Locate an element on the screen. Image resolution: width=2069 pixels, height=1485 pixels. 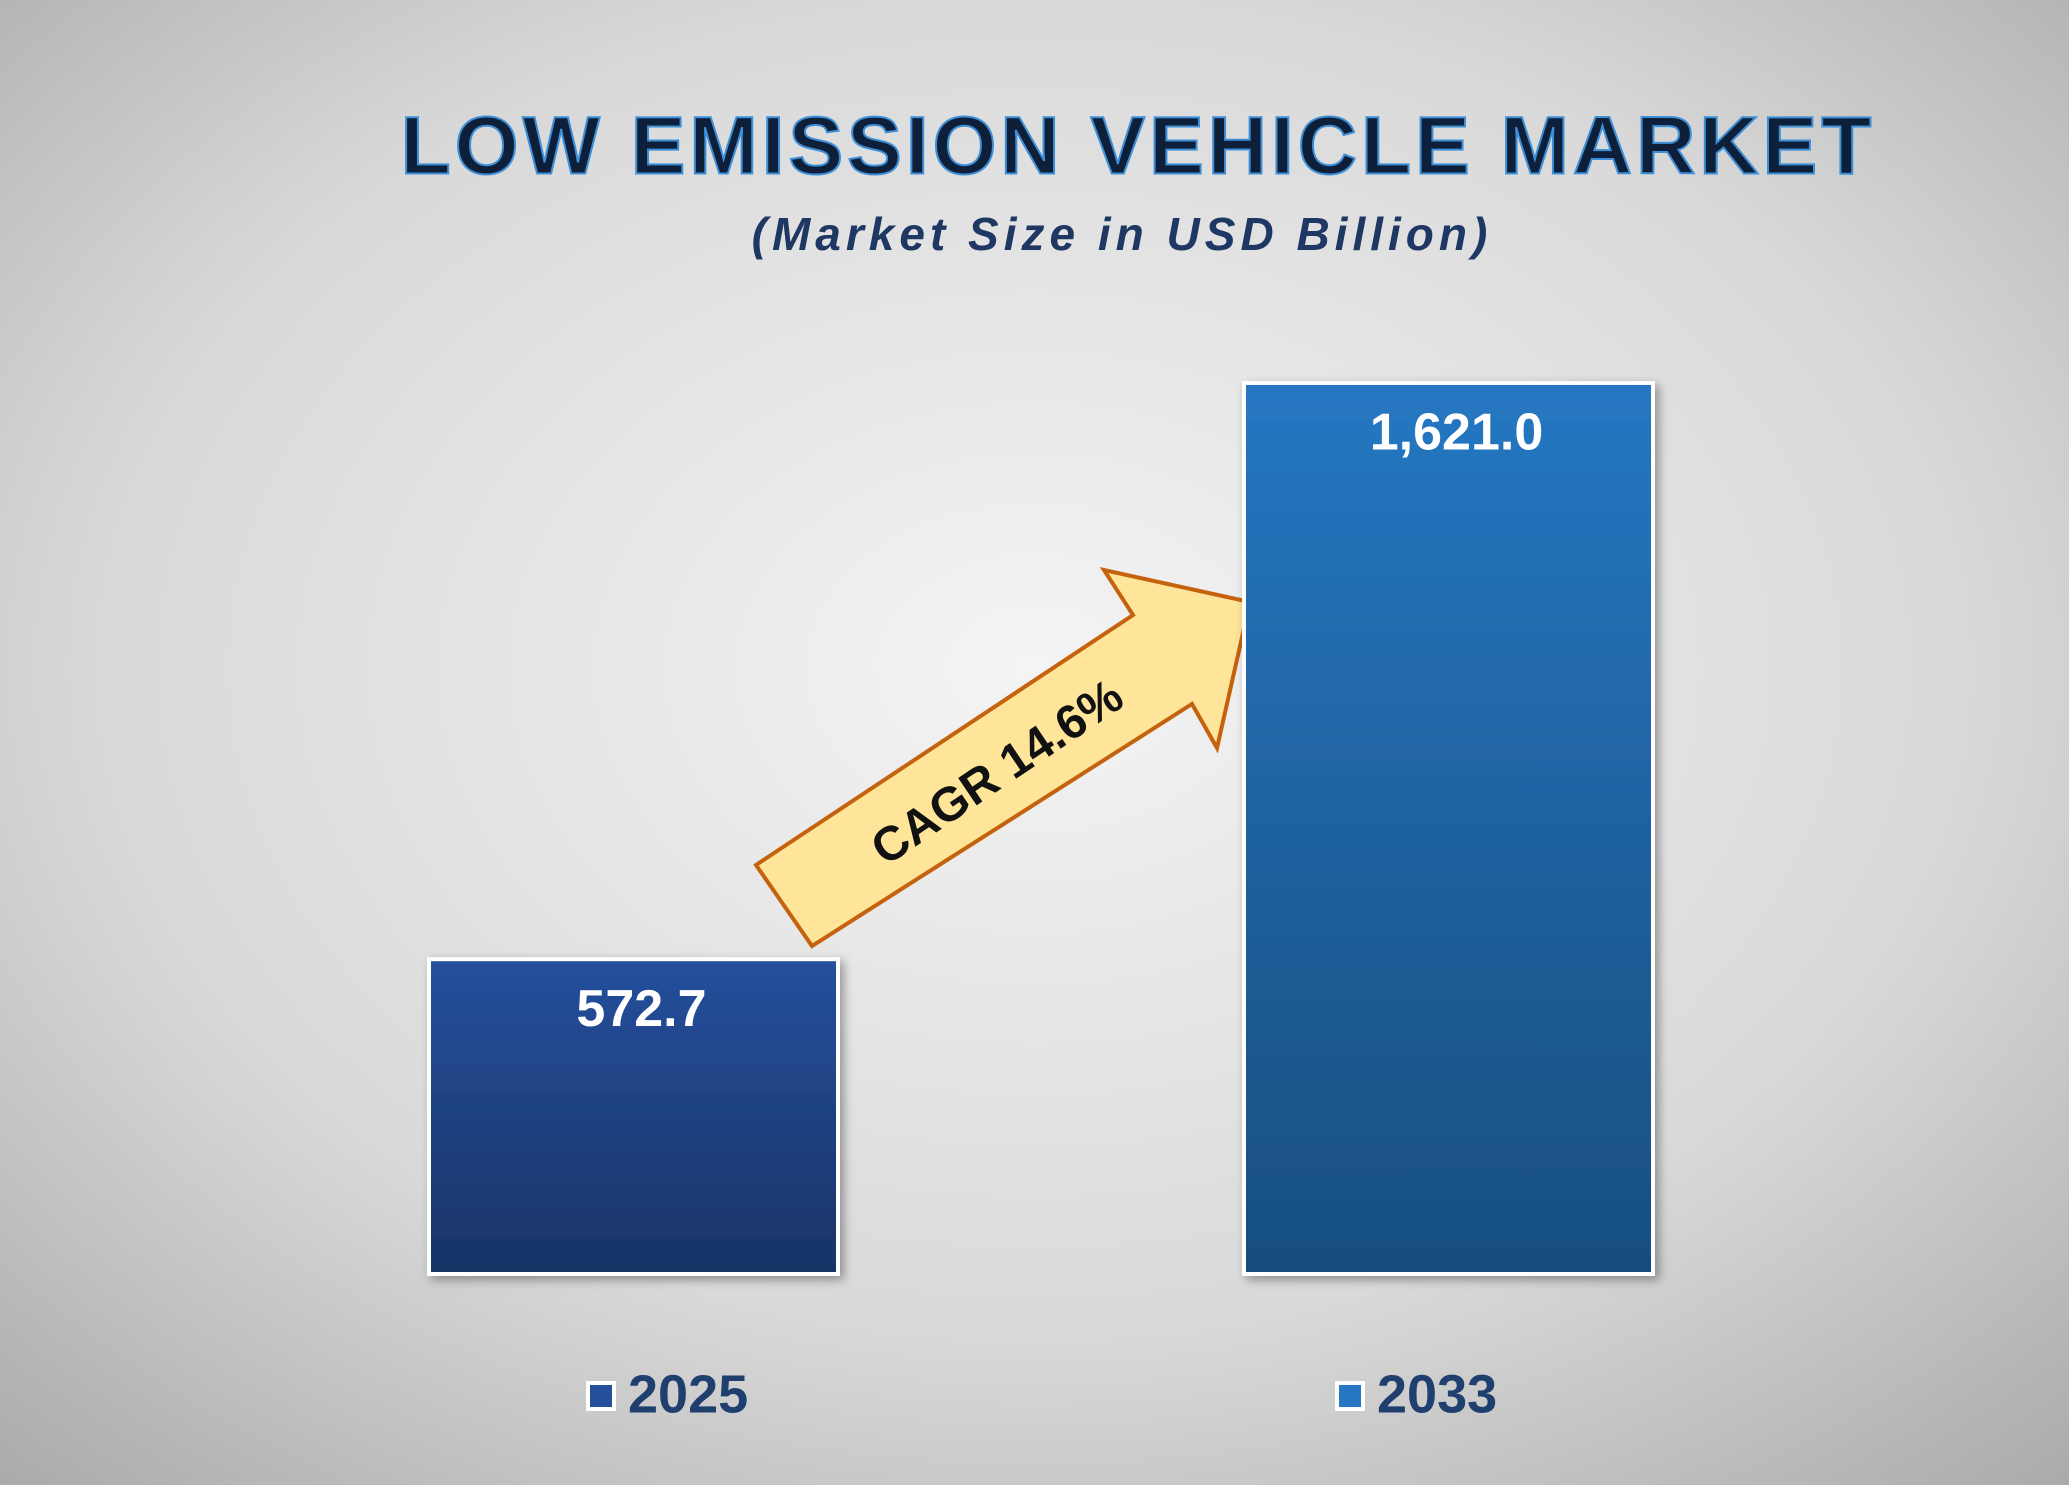
legend-label: 2033 is located at coordinates (1437, 1394).